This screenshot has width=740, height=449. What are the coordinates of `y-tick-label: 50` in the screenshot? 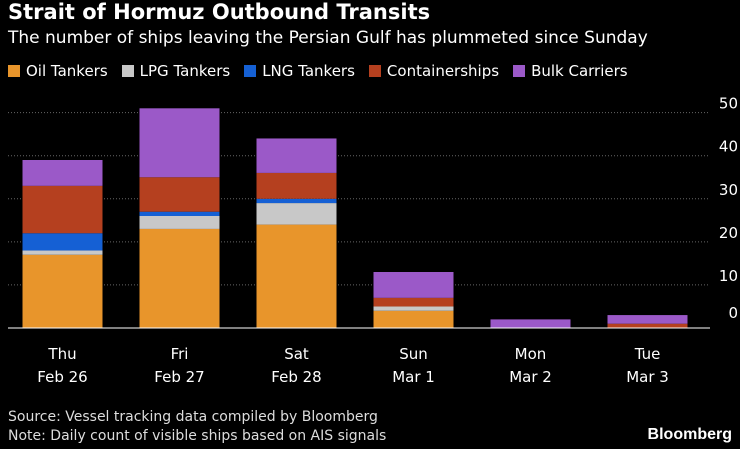 It's located at (728, 104).